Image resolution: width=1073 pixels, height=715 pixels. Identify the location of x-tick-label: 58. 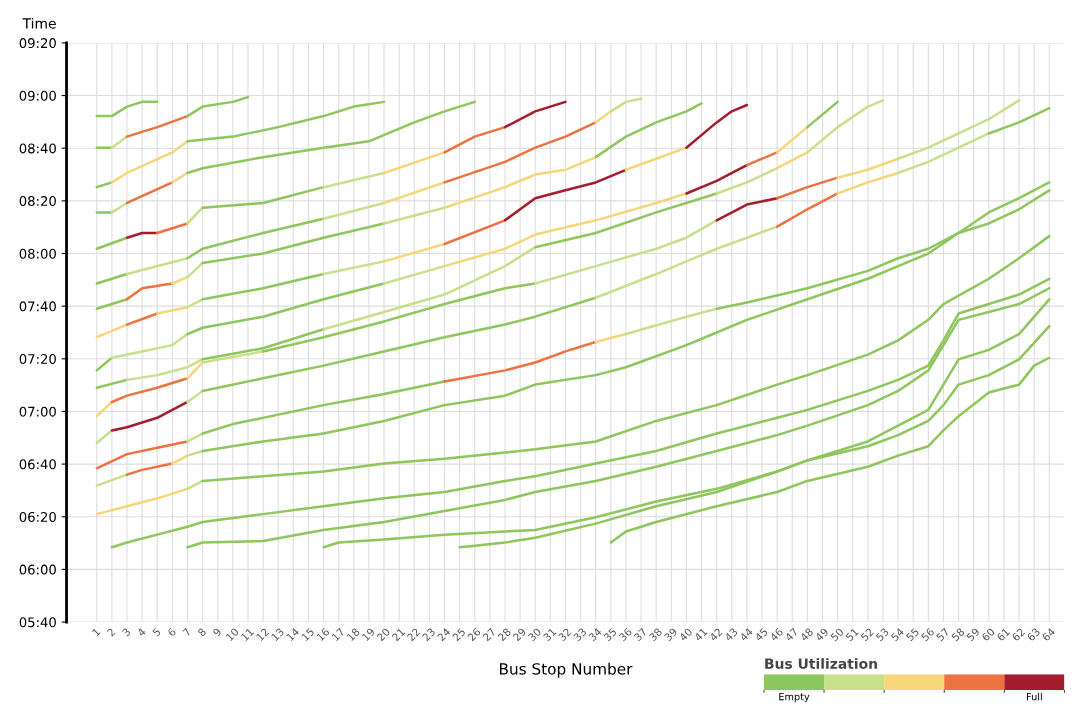
(958, 634).